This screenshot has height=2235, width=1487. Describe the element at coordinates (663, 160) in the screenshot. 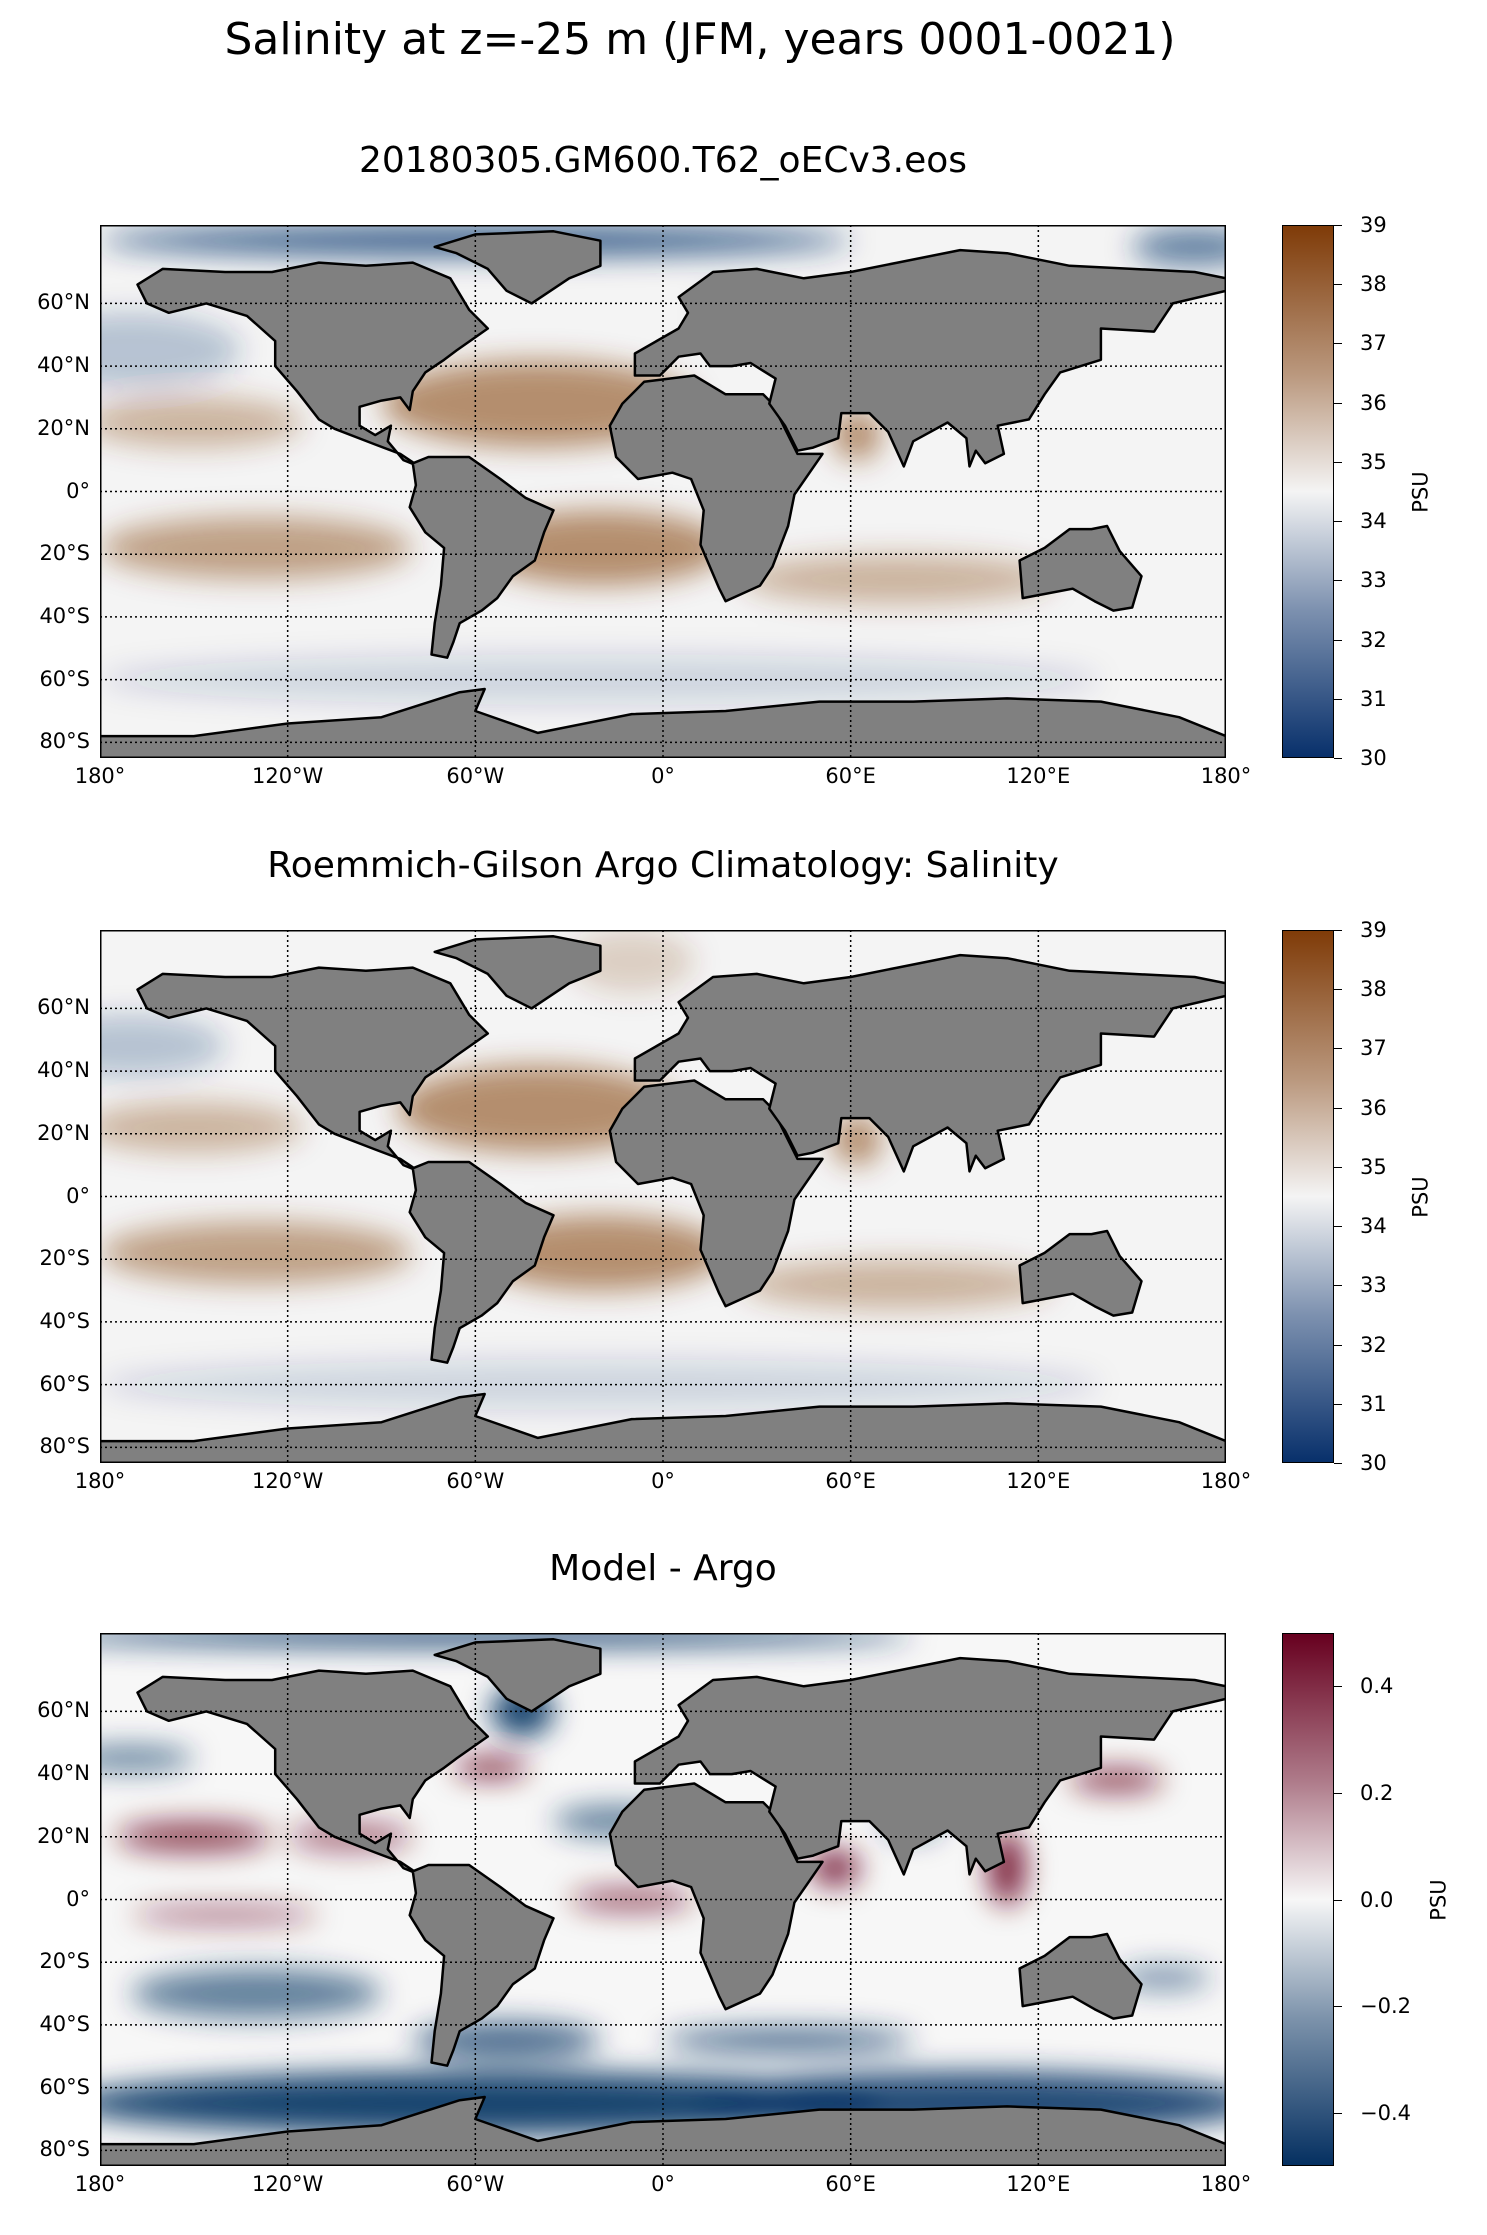

I see `panel-1-title: 20180305.GM600.T62_oECv3.eos` at that location.